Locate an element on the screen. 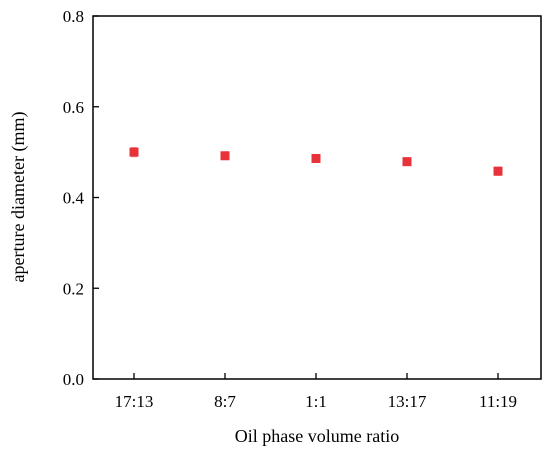  x-tick-label: 8:7 is located at coordinates (225, 401).